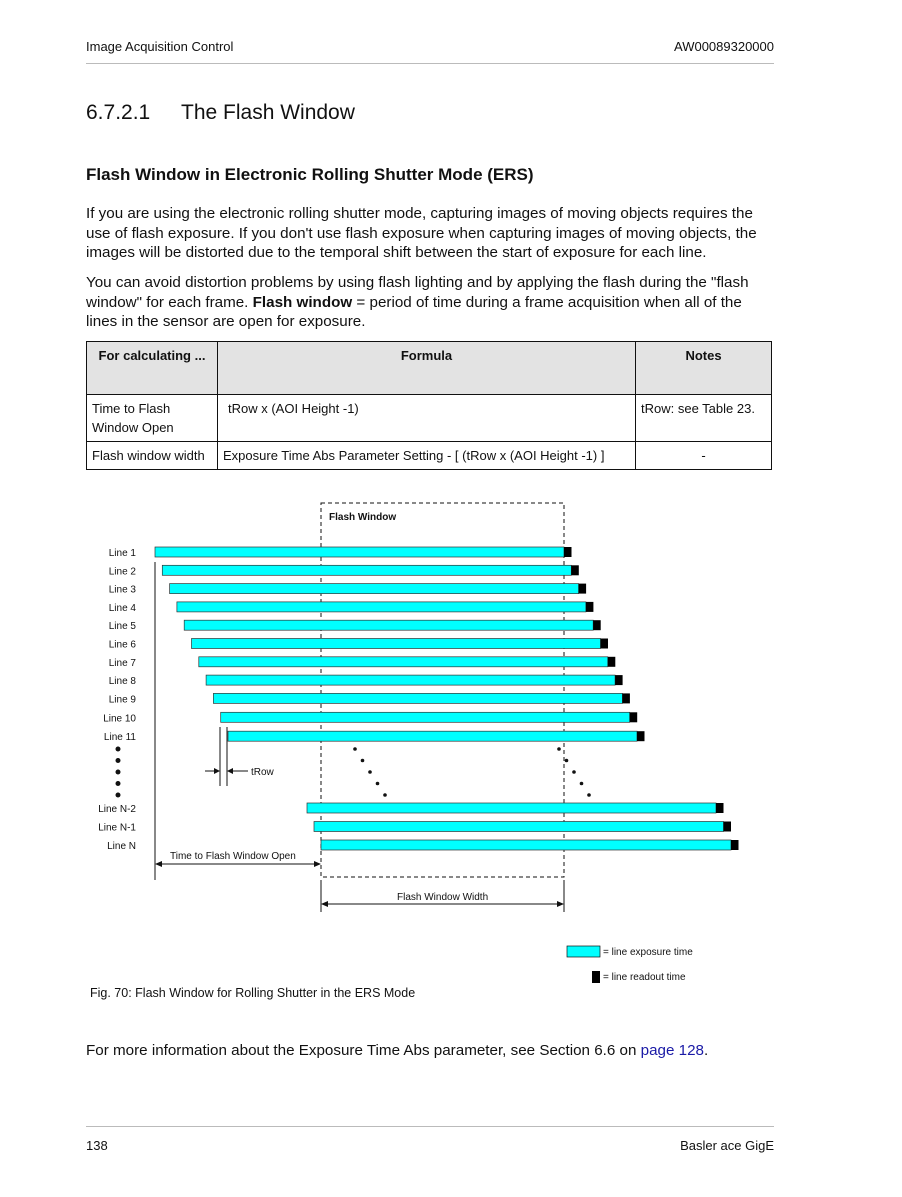 The height and width of the screenshot is (1197, 902). Describe the element at coordinates (117, 809) in the screenshot. I see `line-label: Line N-2` at that location.